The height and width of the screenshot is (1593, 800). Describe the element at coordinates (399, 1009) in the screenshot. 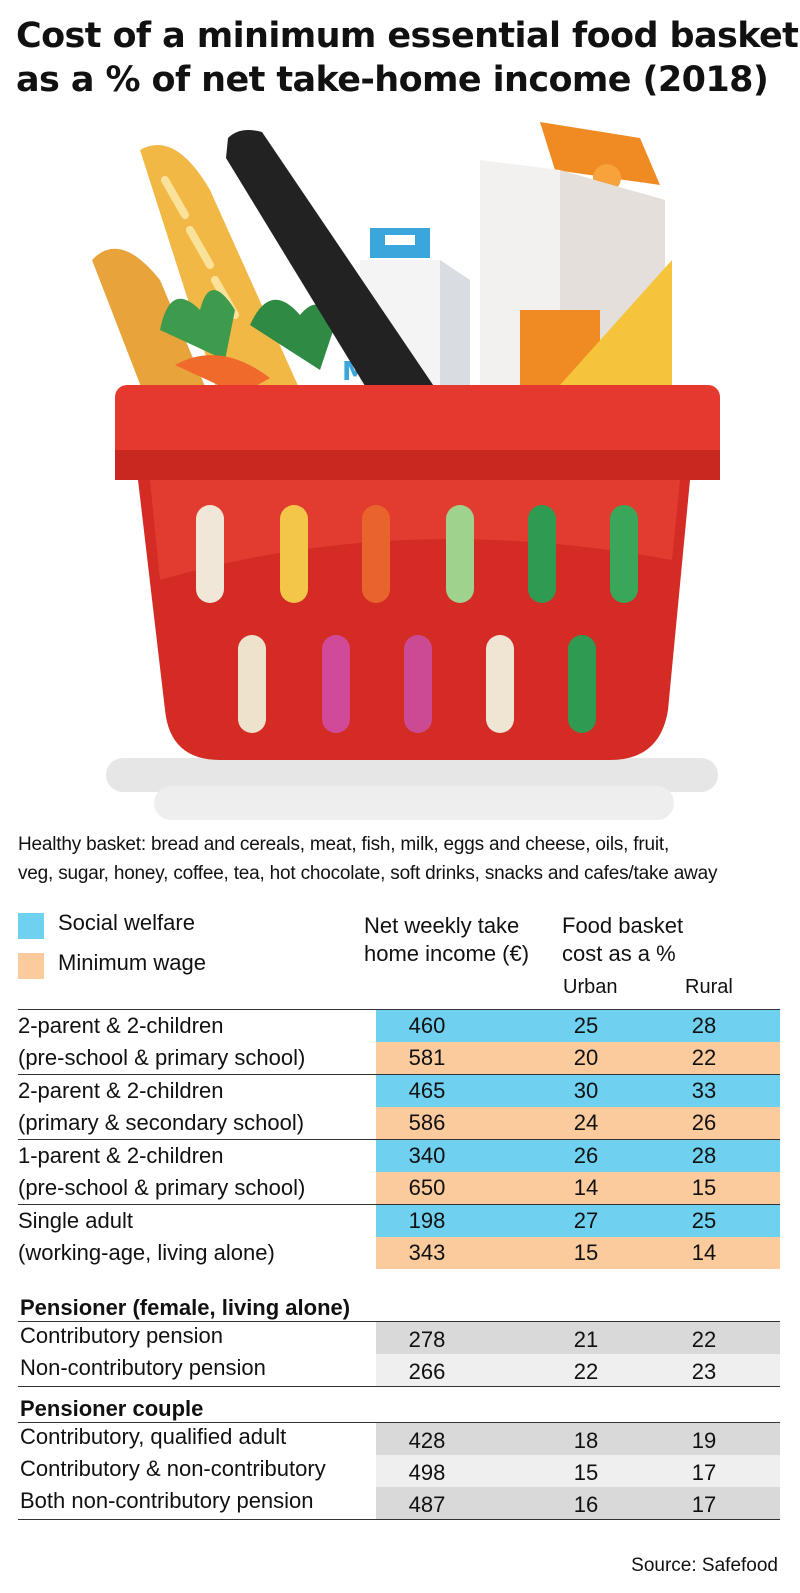

I see `table-top-rule` at that location.